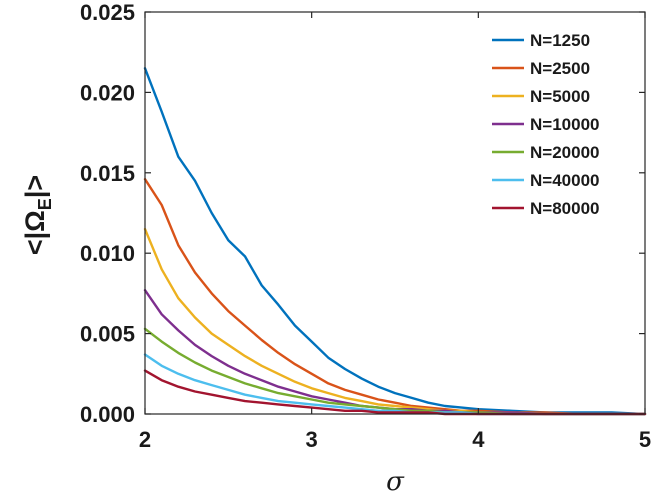  What do you see at coordinates (645, 439) in the screenshot?
I see `x-tick-label: 5` at bounding box center [645, 439].